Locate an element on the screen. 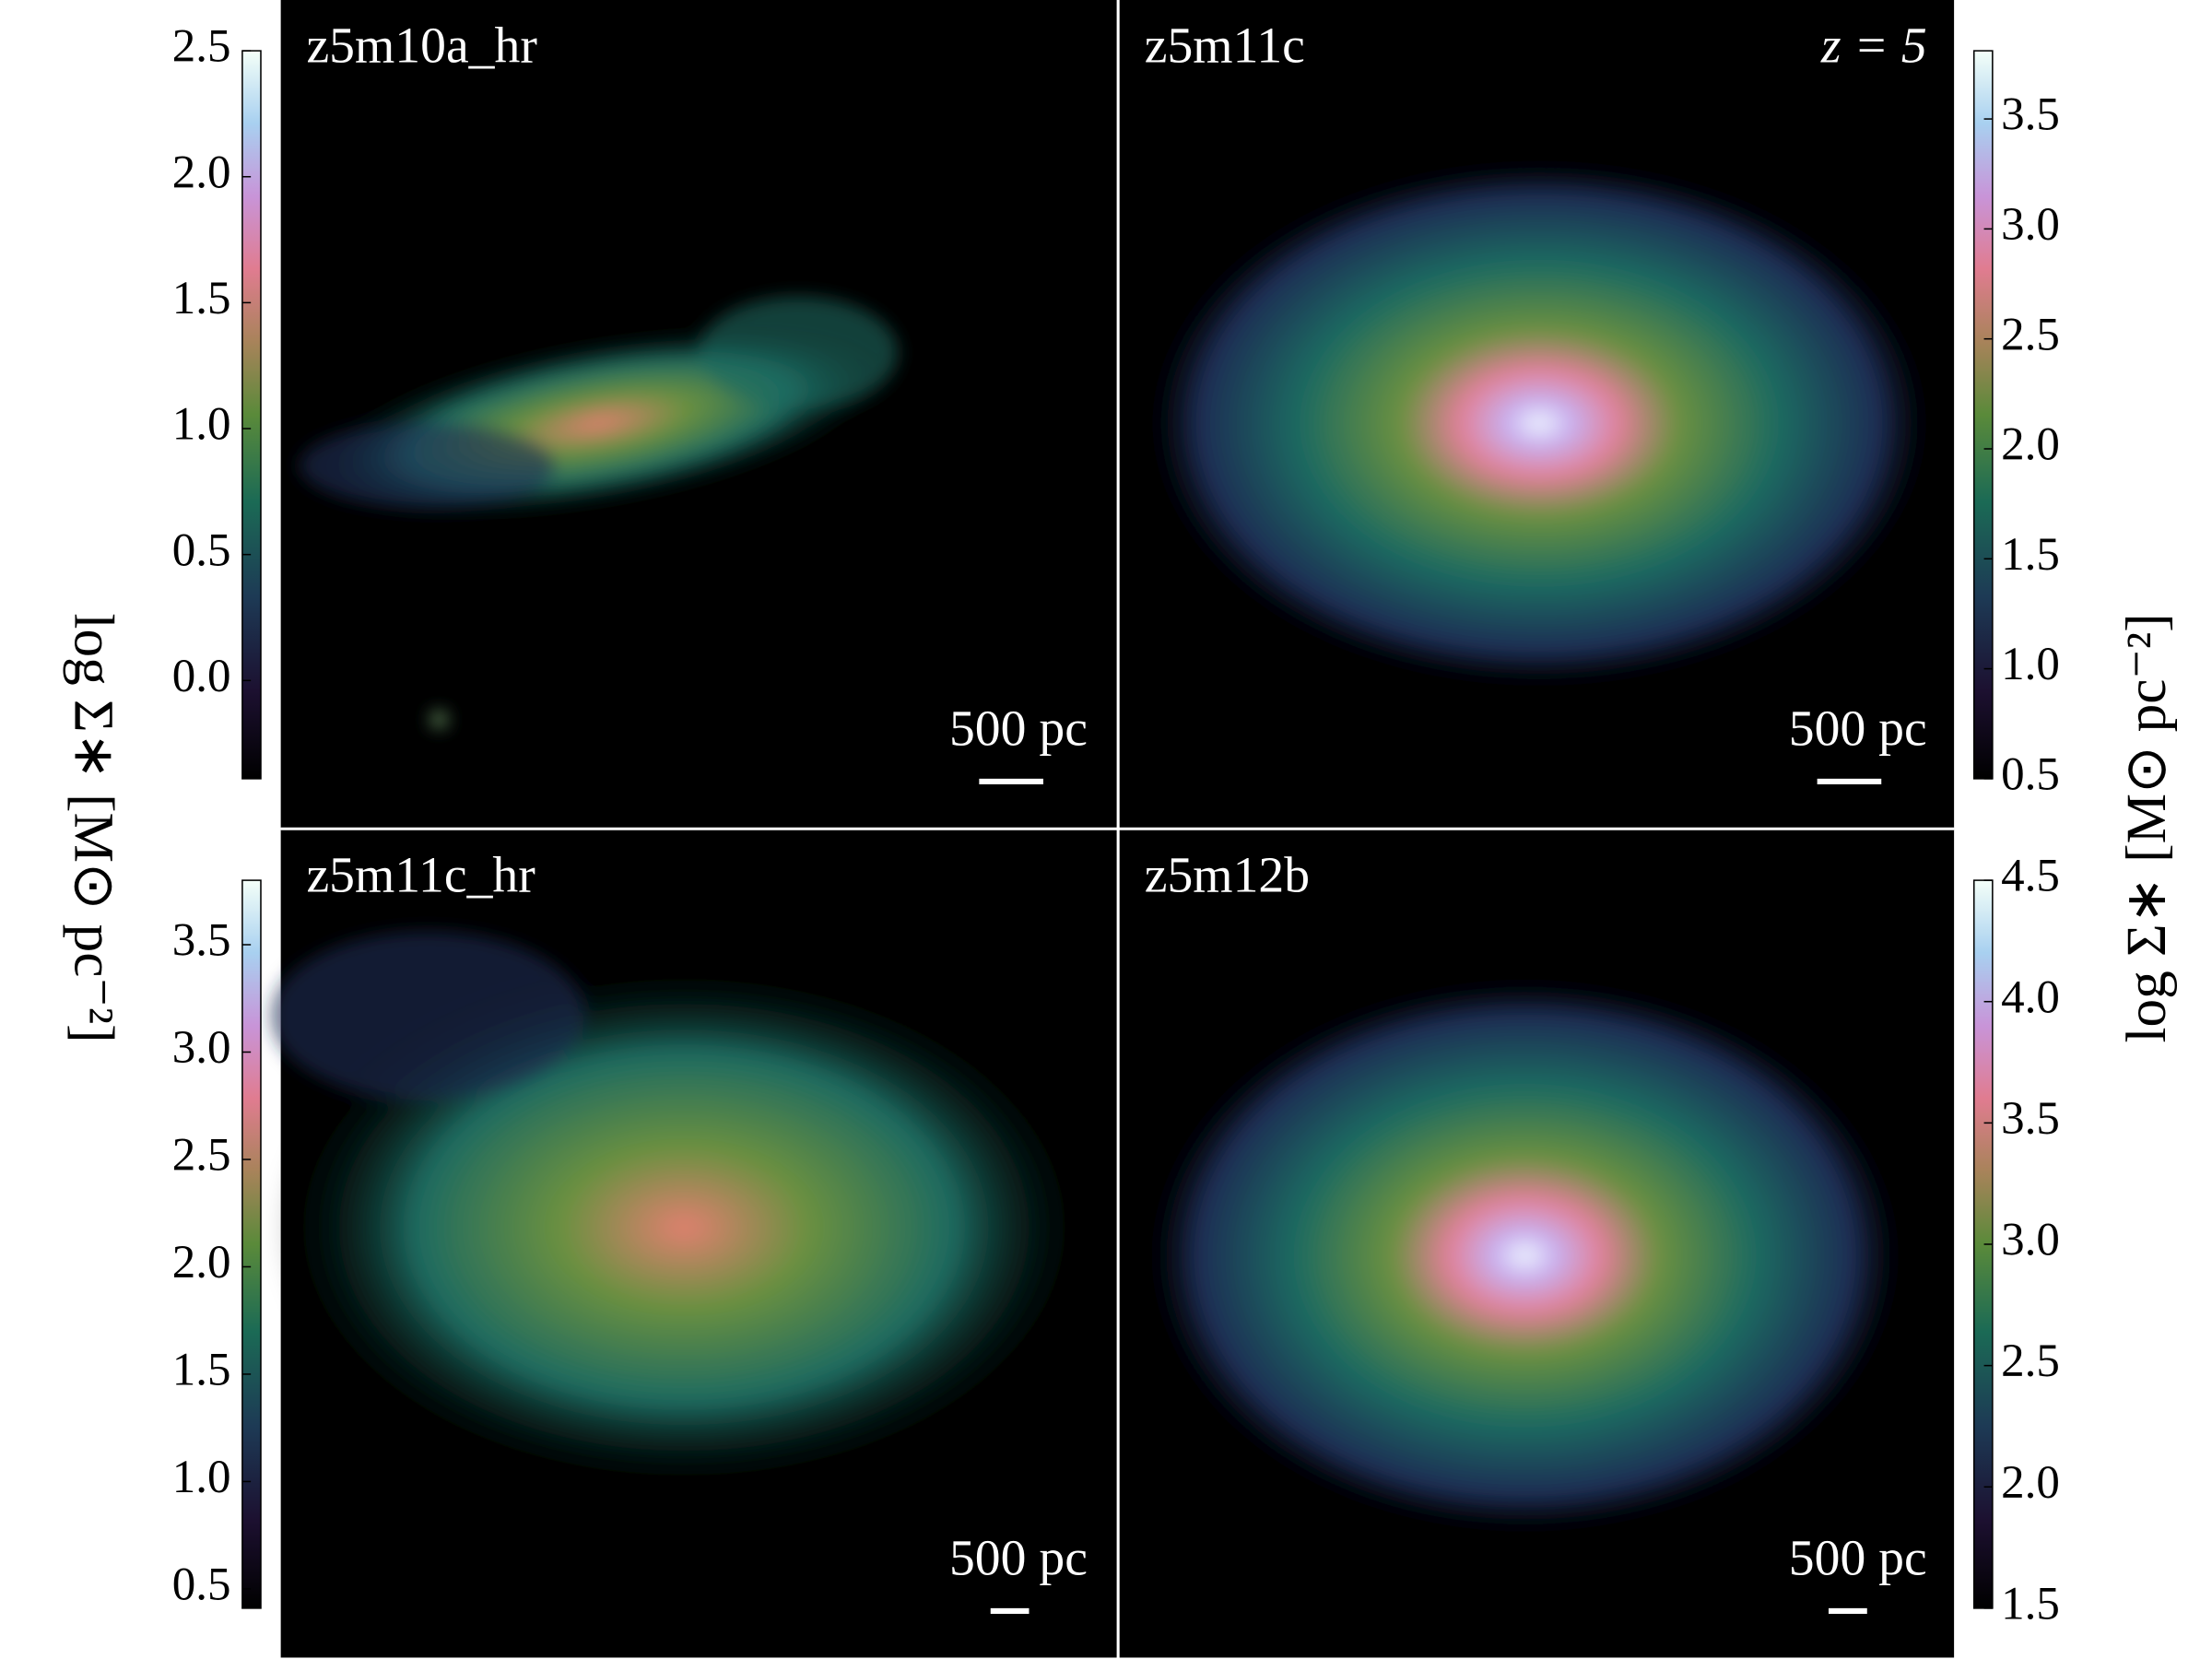 Image resolution: width=2212 pixels, height=1659 pixels. panel-label: z5m10a_hr is located at coordinates (421, 46).